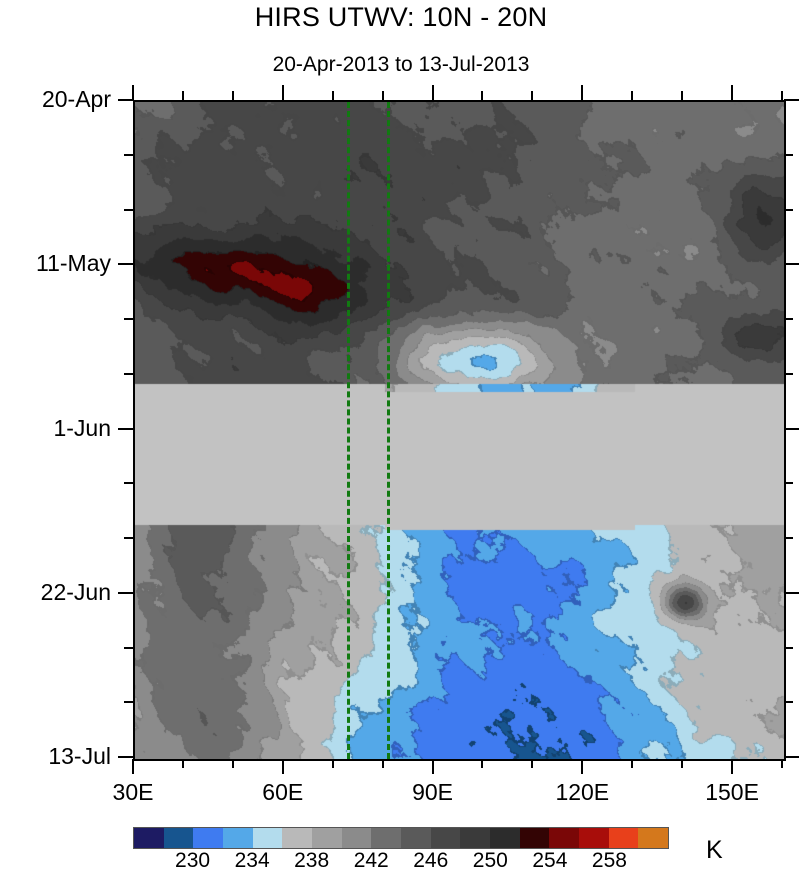 This screenshot has height=873, width=802. Describe the element at coordinates (79, 756) in the screenshot. I see `y-axis-label: 13-Jul` at that location.